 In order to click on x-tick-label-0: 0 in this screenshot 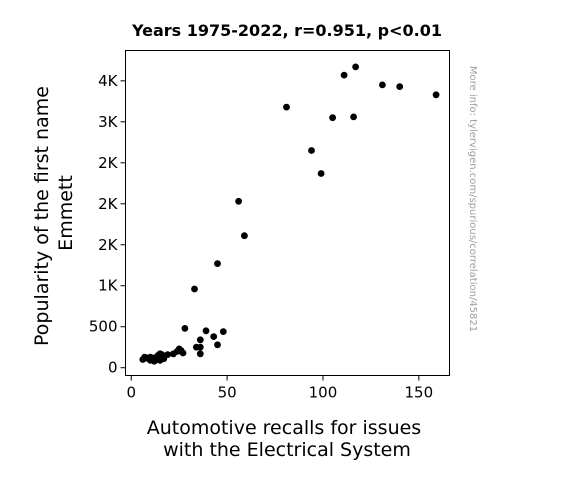, I will do `click(131, 393)`.